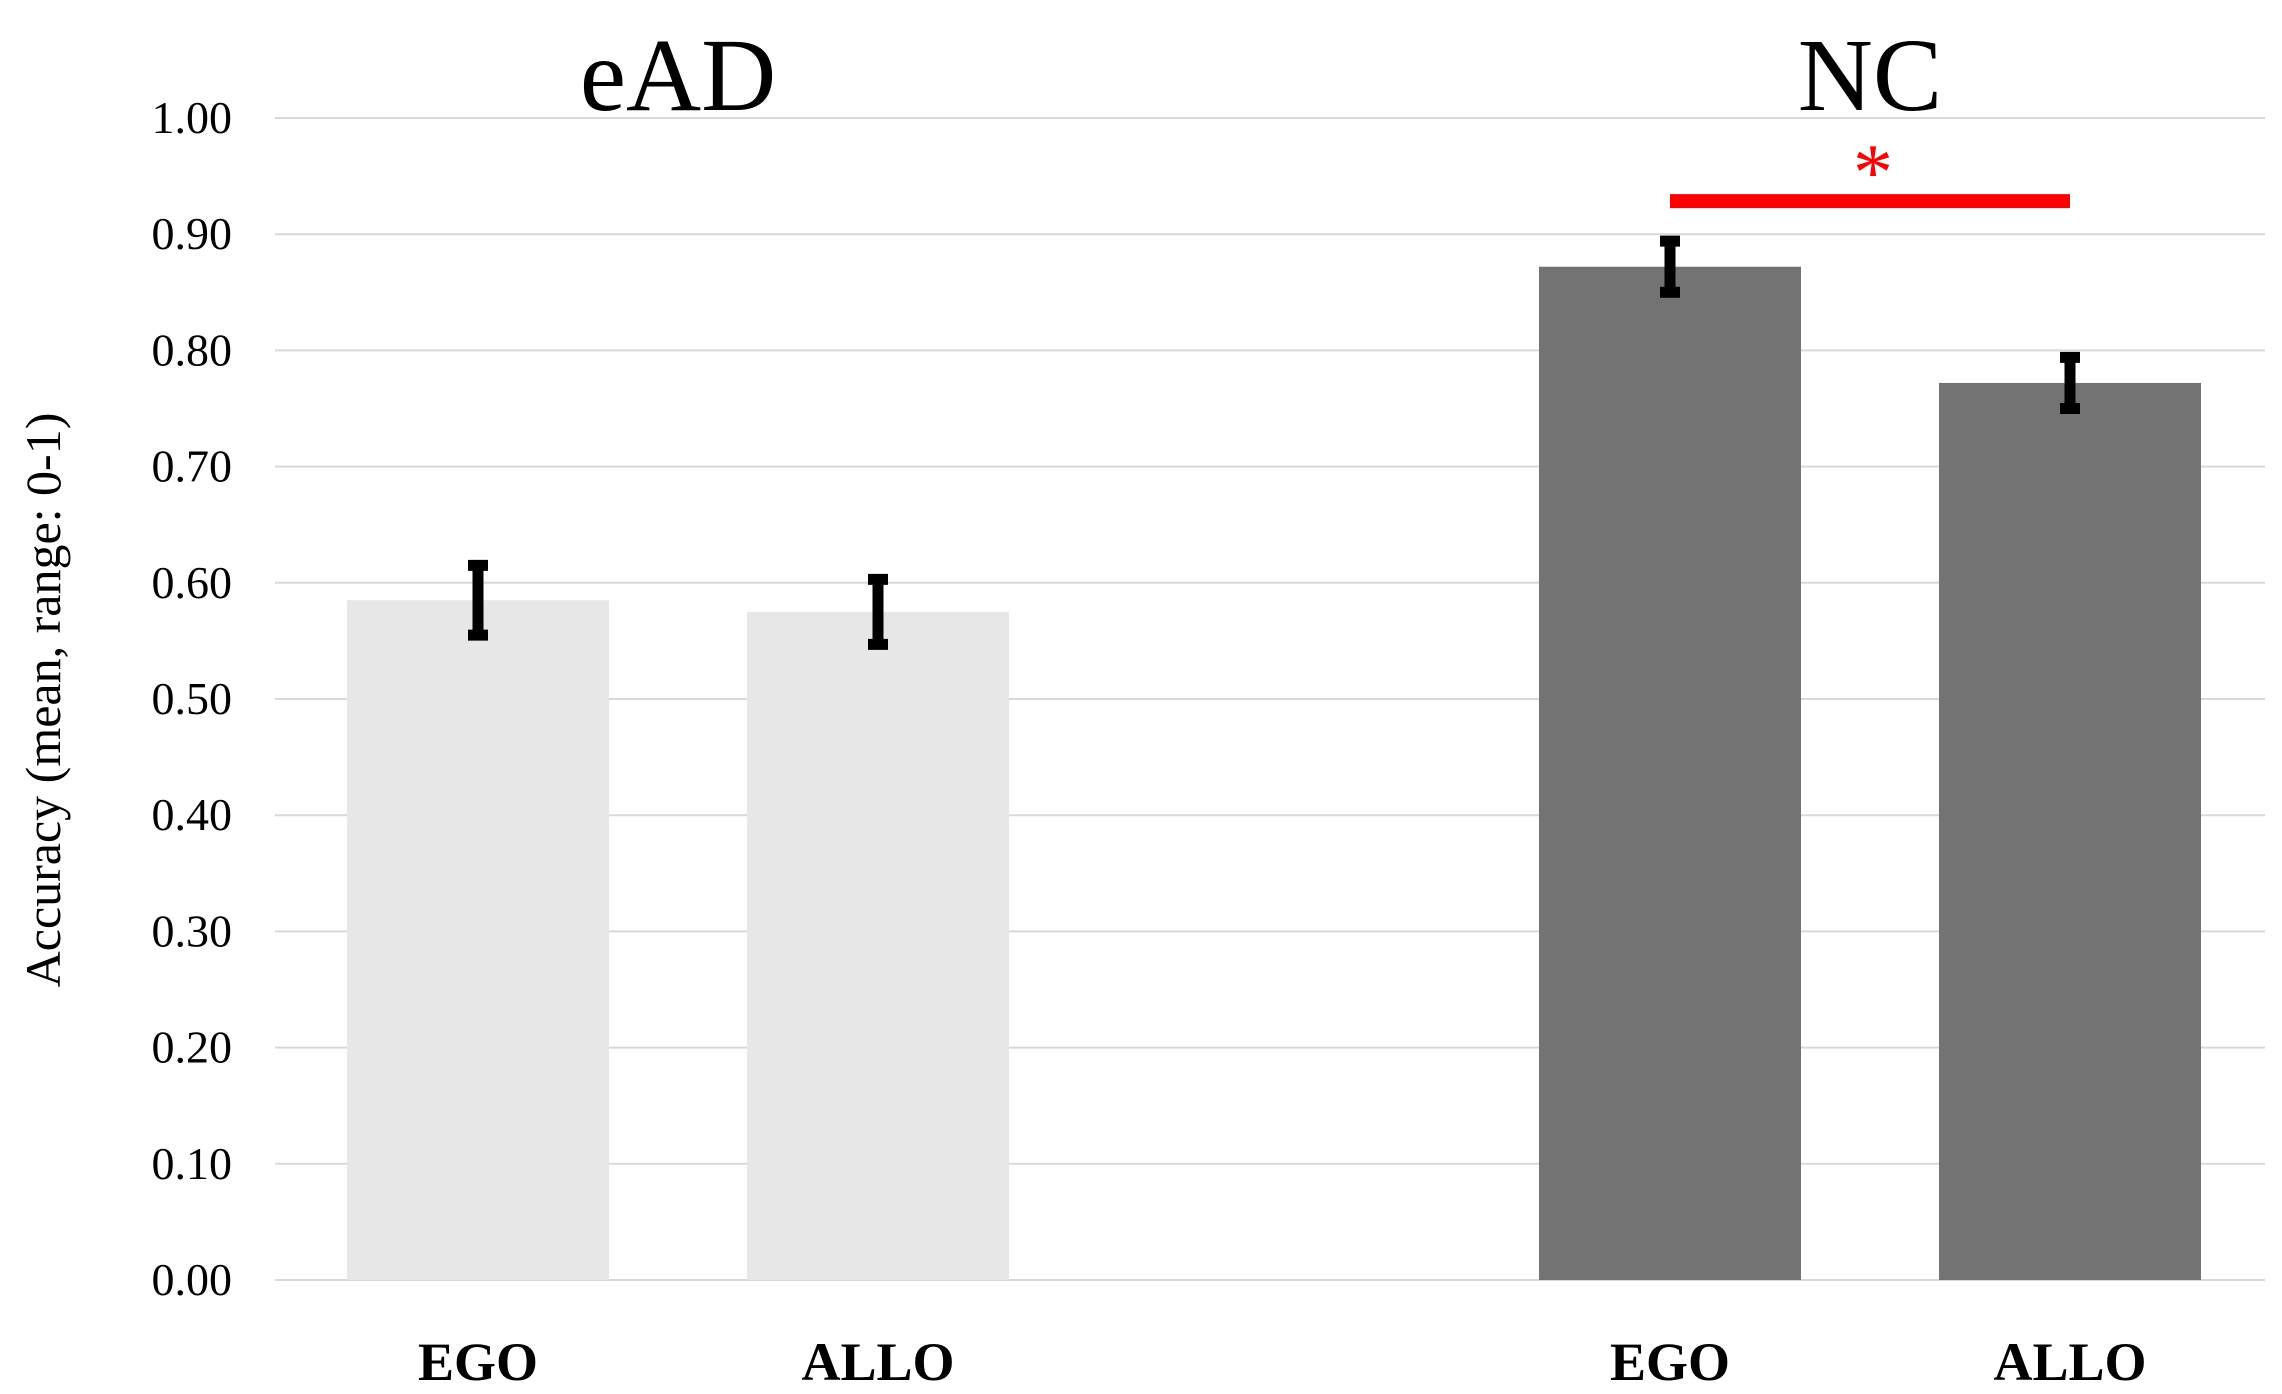  I want to click on y-tick-label: 0.70, so click(192, 466).